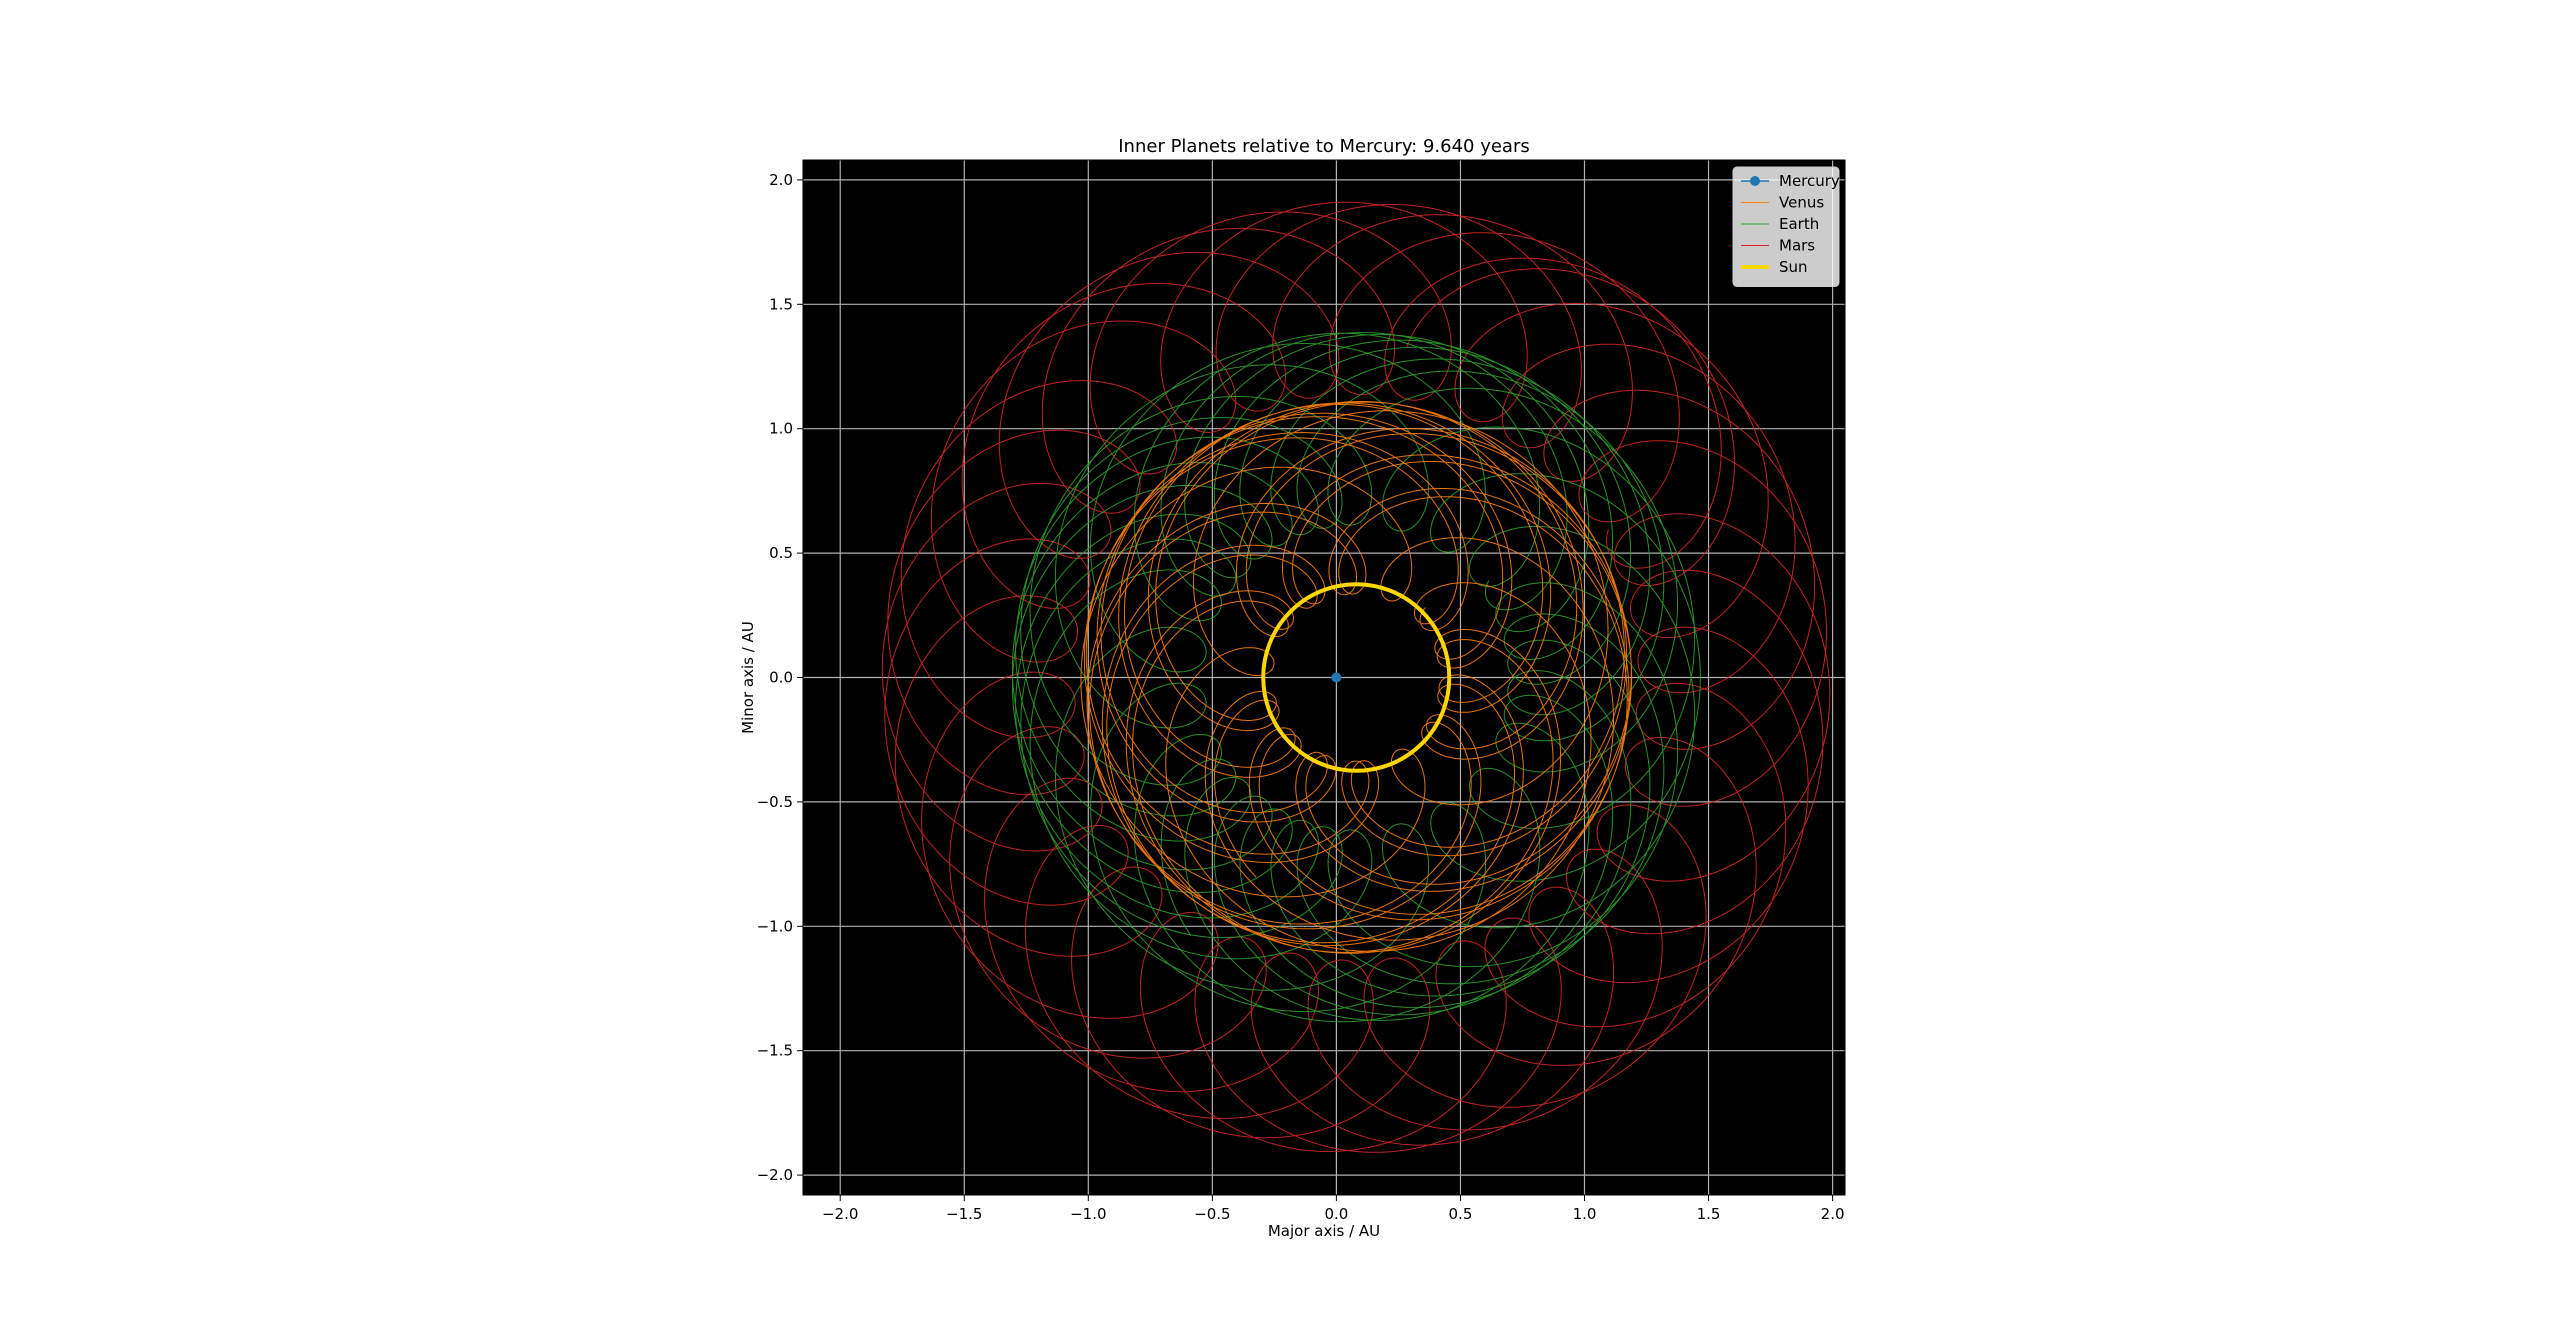 Image resolution: width=2560 pixels, height=1327 pixels. What do you see at coordinates (1461, 1214) in the screenshot?
I see `x-tick-label: 0.5` at bounding box center [1461, 1214].